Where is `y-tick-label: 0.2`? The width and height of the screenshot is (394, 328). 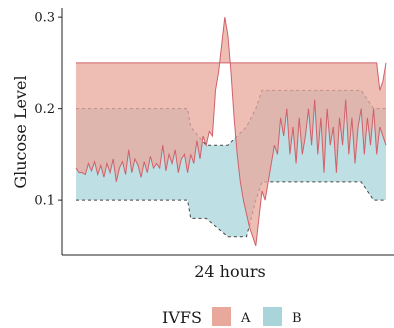
y-tick-label: 0.2 is located at coordinates (44, 109).